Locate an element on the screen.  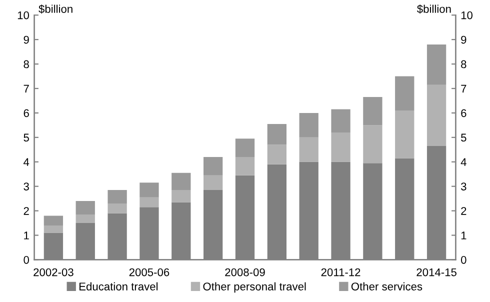
y-tick-label: 5 is located at coordinates (26, 138).